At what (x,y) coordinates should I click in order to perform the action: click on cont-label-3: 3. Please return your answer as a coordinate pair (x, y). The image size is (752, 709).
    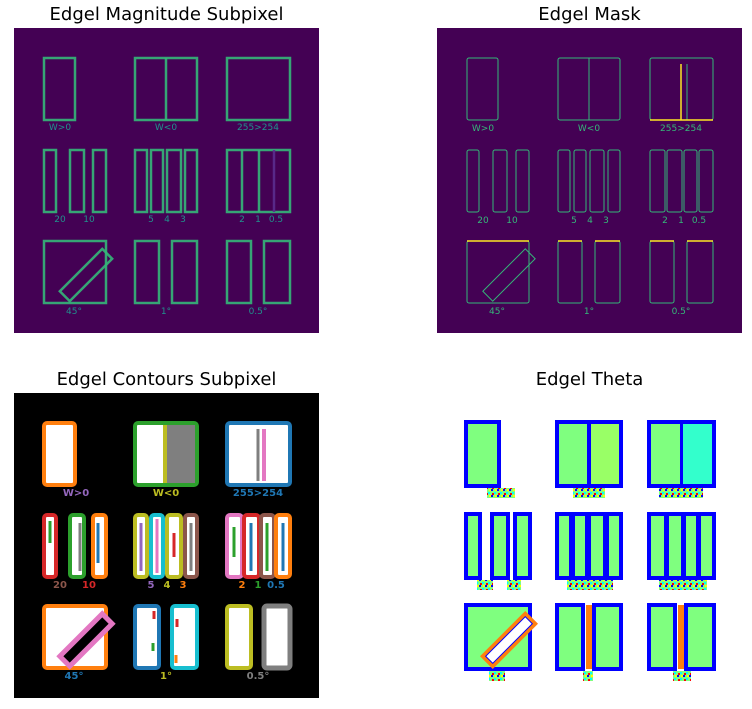
    Looking at the image, I should click on (183, 585).